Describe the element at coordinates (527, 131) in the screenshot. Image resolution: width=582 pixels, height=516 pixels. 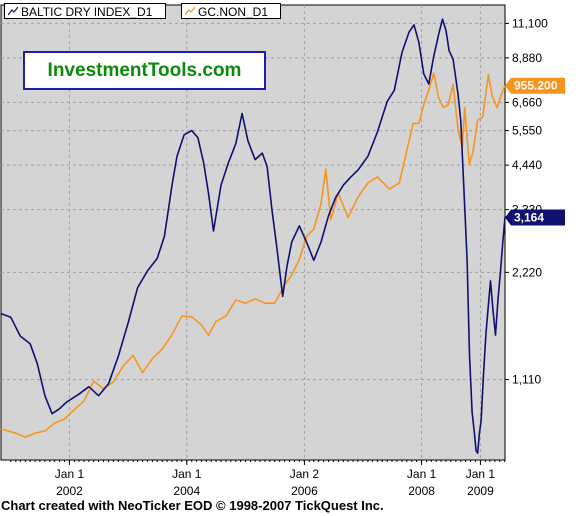
I see `y-tick-label: 5,550` at that location.